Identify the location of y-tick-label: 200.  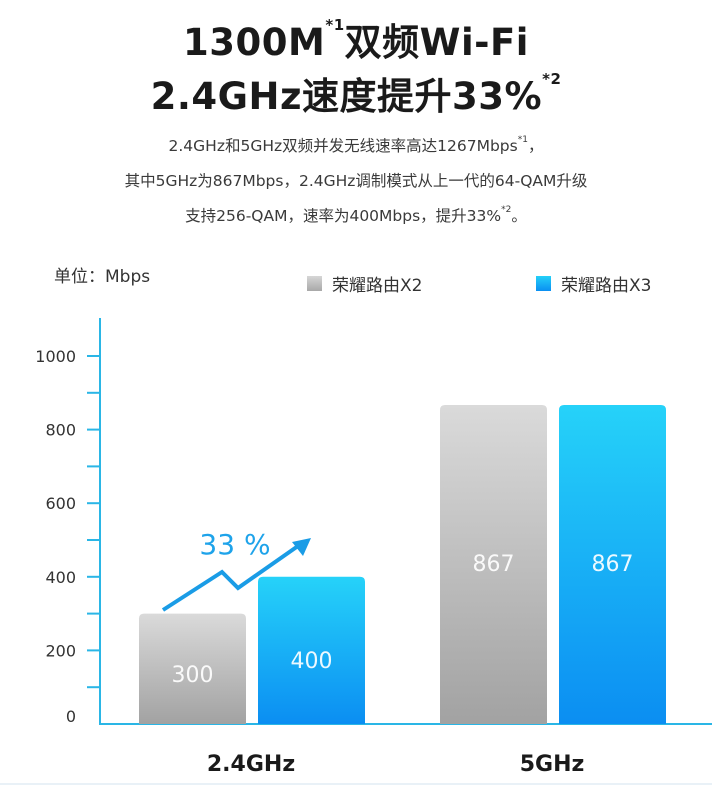
(60, 650).